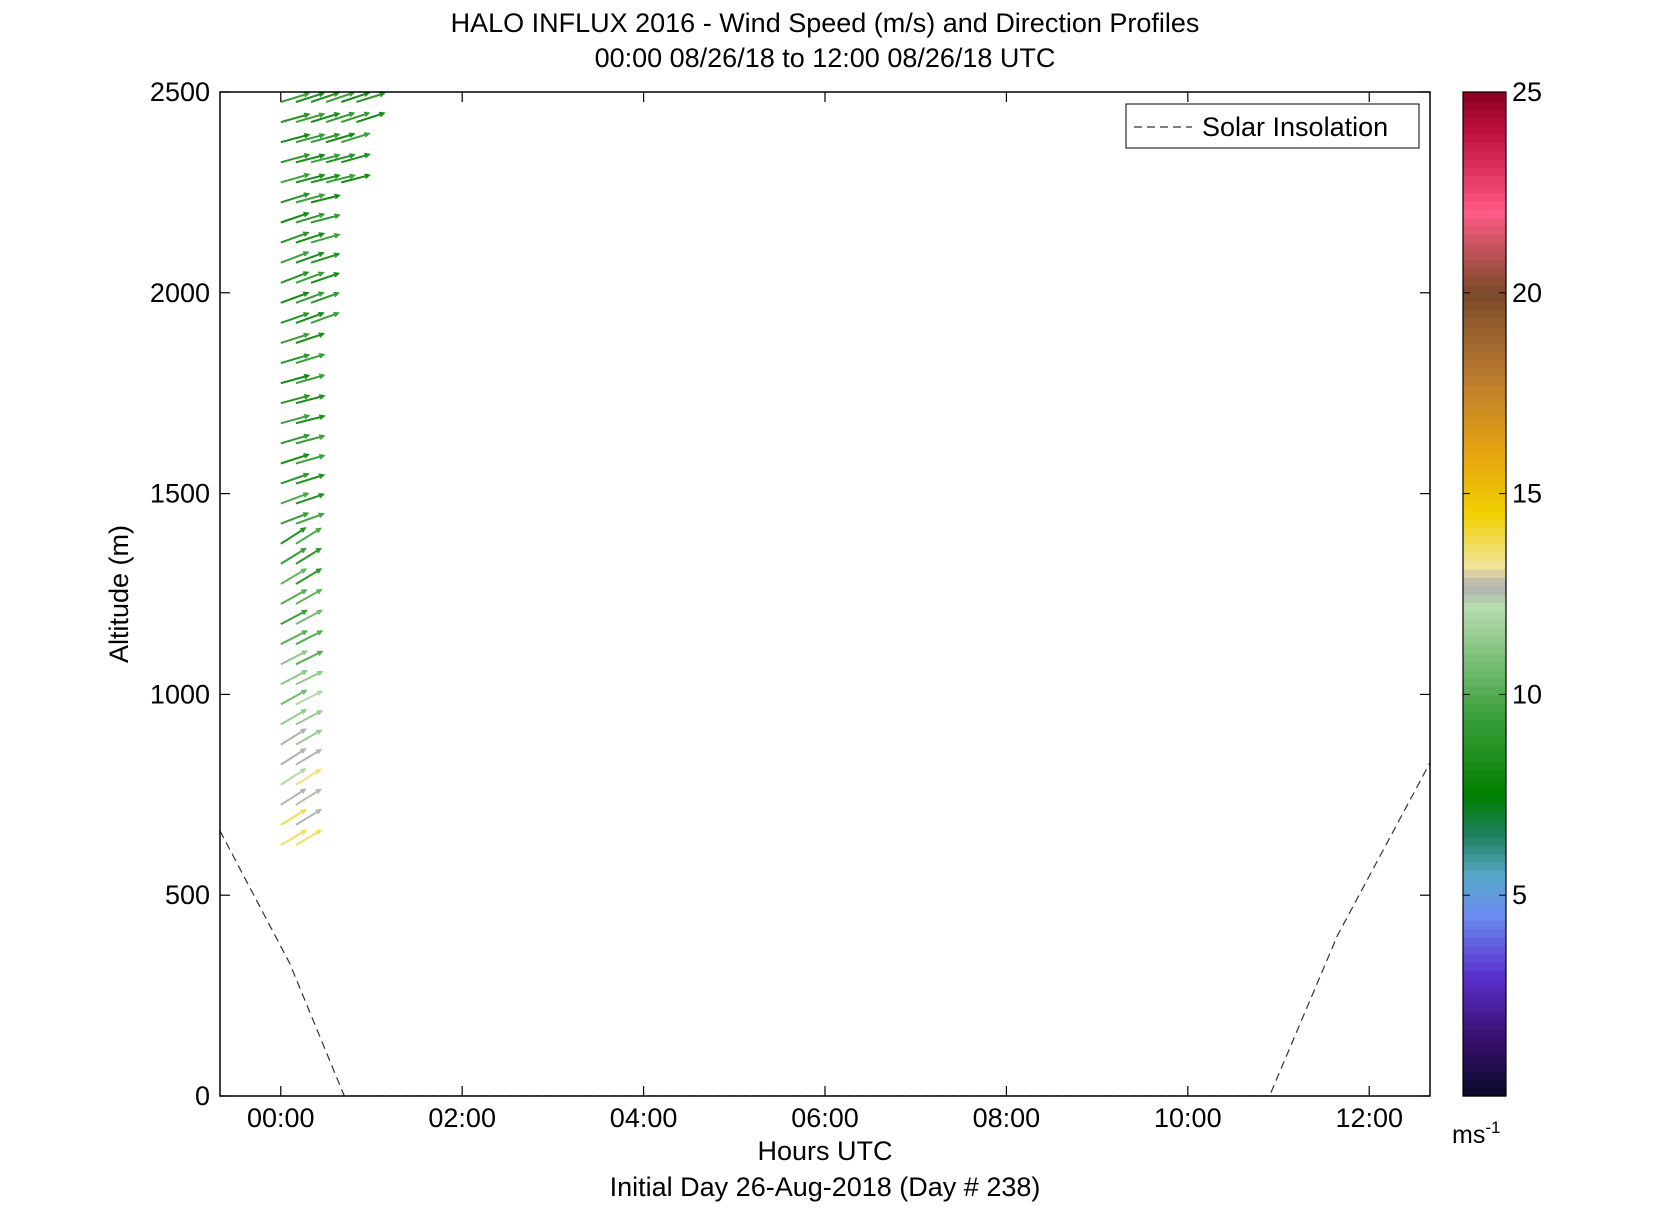  I want to click on y-tick-label: 1500, so click(180, 494).